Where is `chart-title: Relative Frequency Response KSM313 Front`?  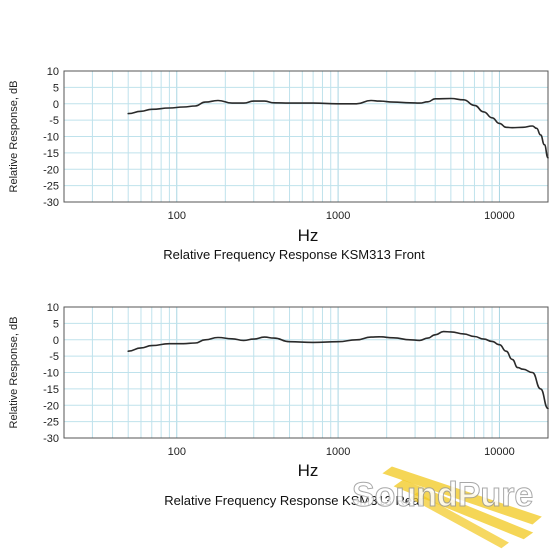 chart-title: Relative Frequency Response KSM313 Front is located at coordinates (294, 254).